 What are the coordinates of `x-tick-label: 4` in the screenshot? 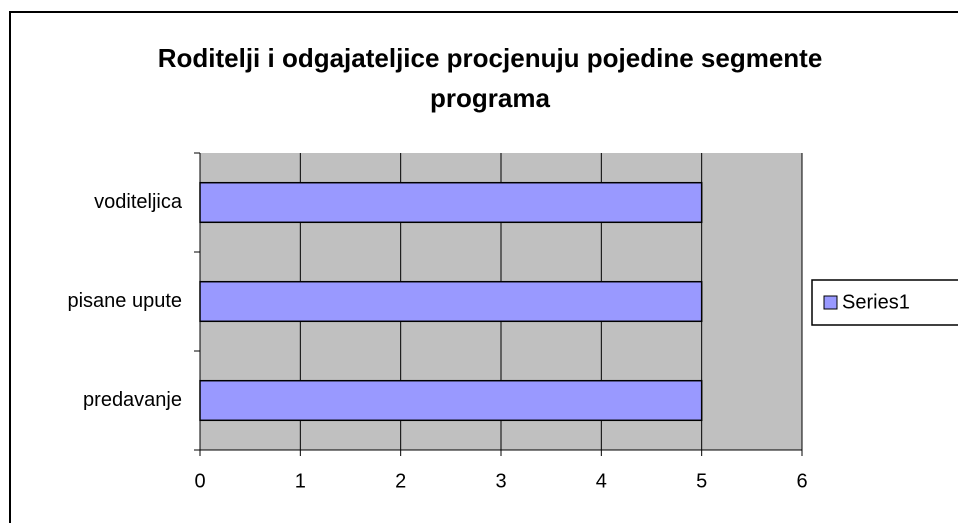 It's located at (601, 481).